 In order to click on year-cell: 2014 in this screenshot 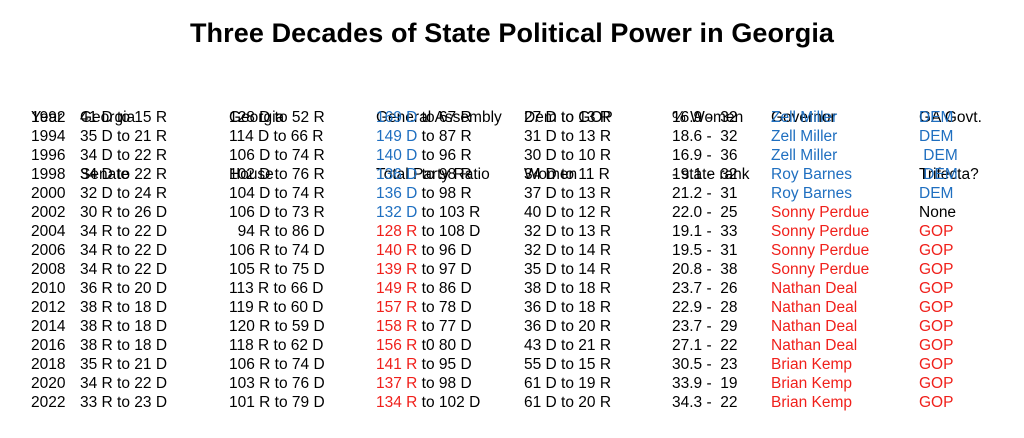, I will do `click(48, 326)`.